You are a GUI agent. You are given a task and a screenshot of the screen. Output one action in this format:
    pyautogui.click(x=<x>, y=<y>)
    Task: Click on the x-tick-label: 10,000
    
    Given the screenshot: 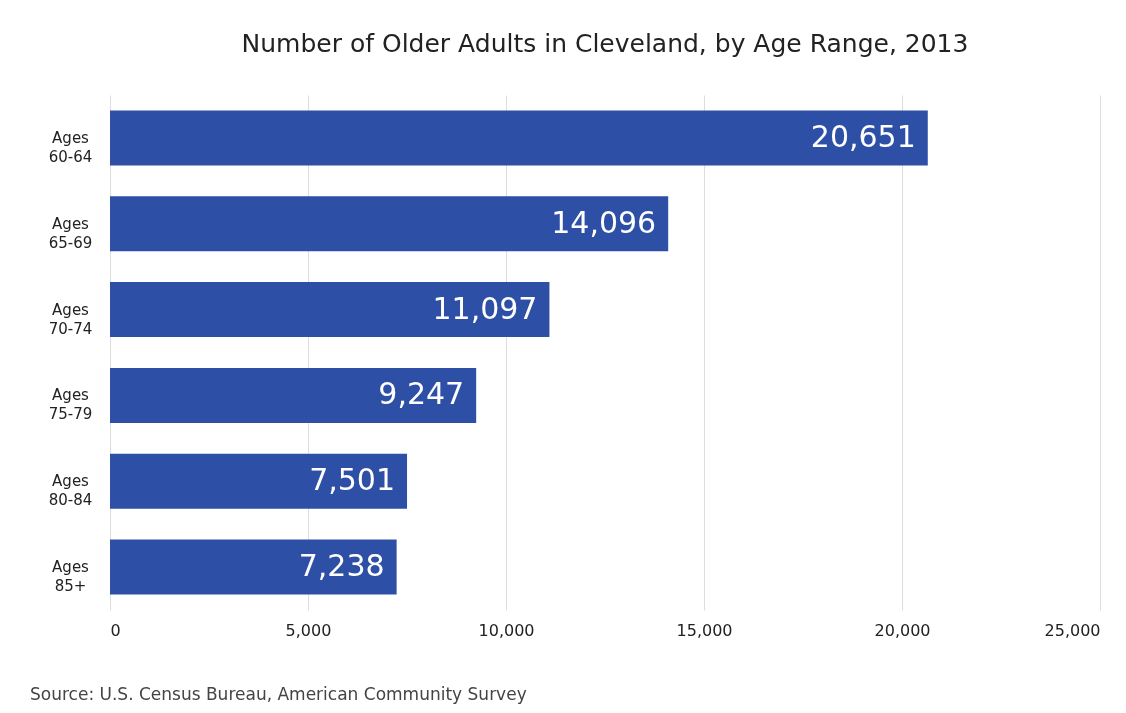 What is the action you would take?
    pyautogui.click(x=506, y=630)
    